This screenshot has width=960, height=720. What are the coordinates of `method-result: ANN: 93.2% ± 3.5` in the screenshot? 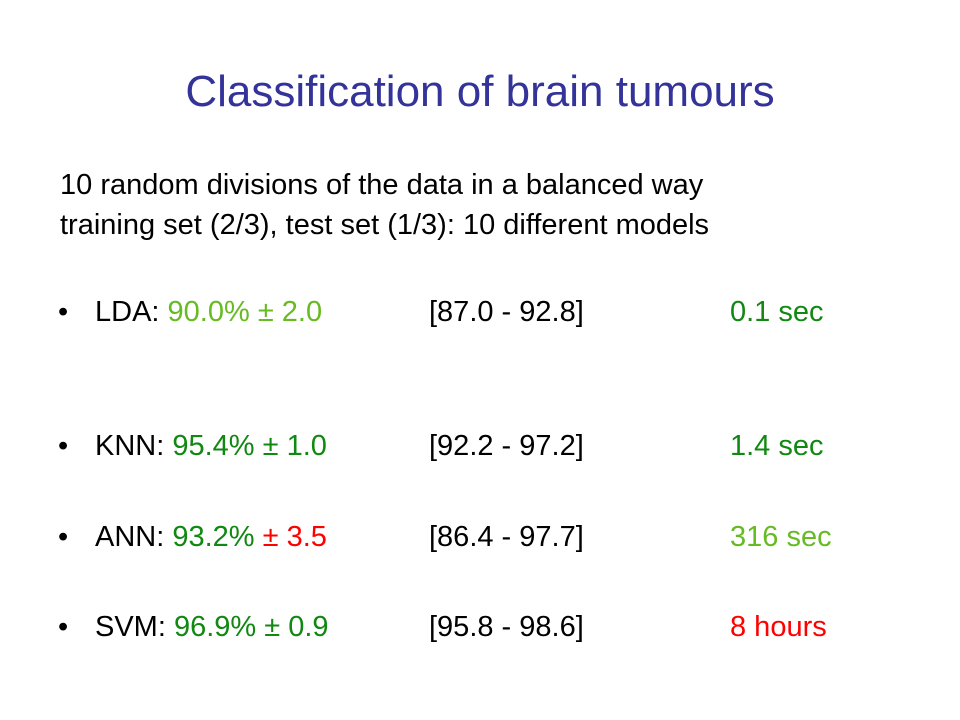 It's located at (211, 537).